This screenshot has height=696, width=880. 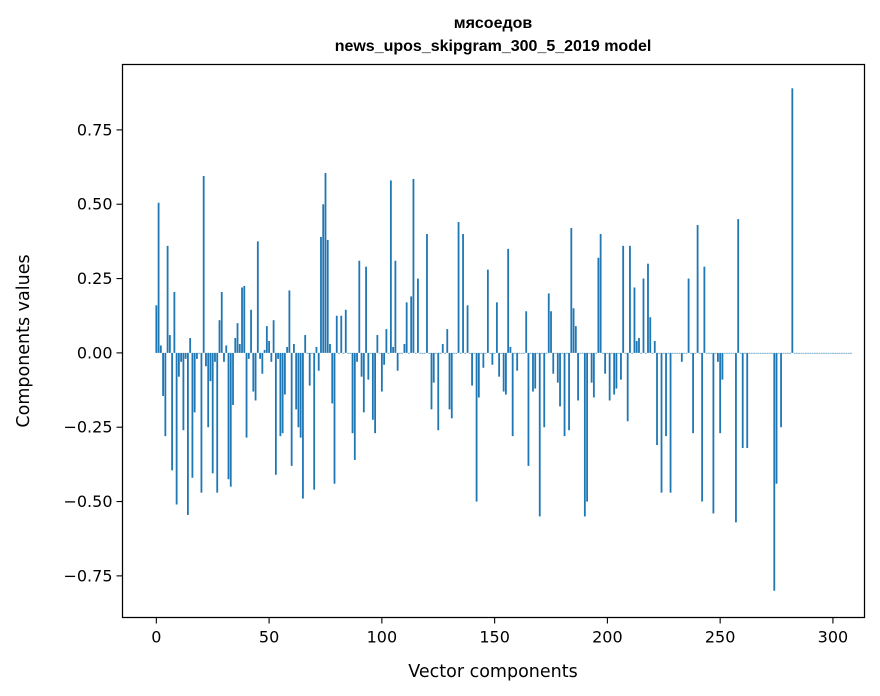 I want to click on x-axis: 0 50 100 150 200 250 300, so click(x=499, y=632).